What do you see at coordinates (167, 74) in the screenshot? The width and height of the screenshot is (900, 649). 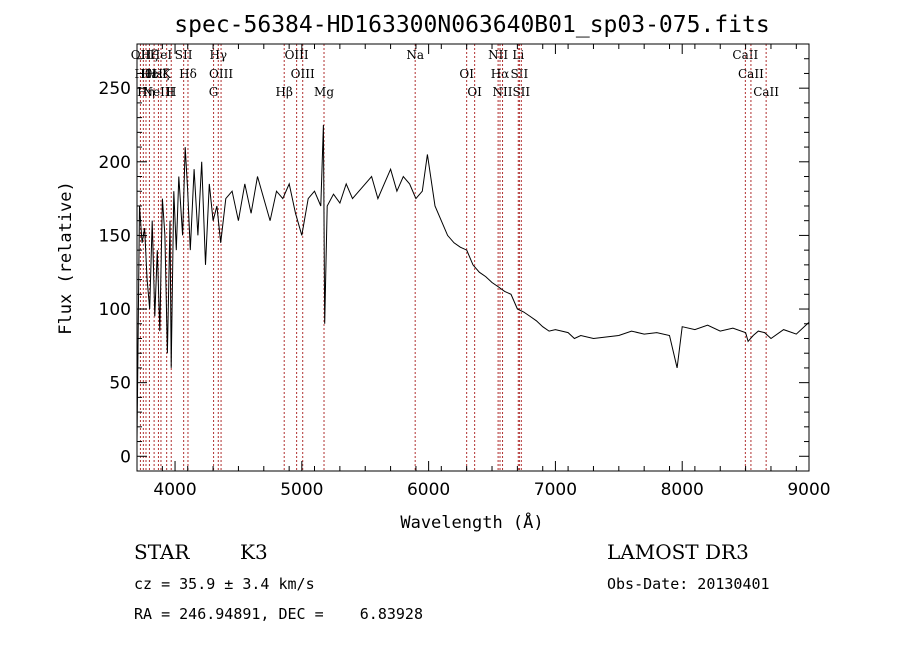 I see `marker-label: K` at bounding box center [167, 74].